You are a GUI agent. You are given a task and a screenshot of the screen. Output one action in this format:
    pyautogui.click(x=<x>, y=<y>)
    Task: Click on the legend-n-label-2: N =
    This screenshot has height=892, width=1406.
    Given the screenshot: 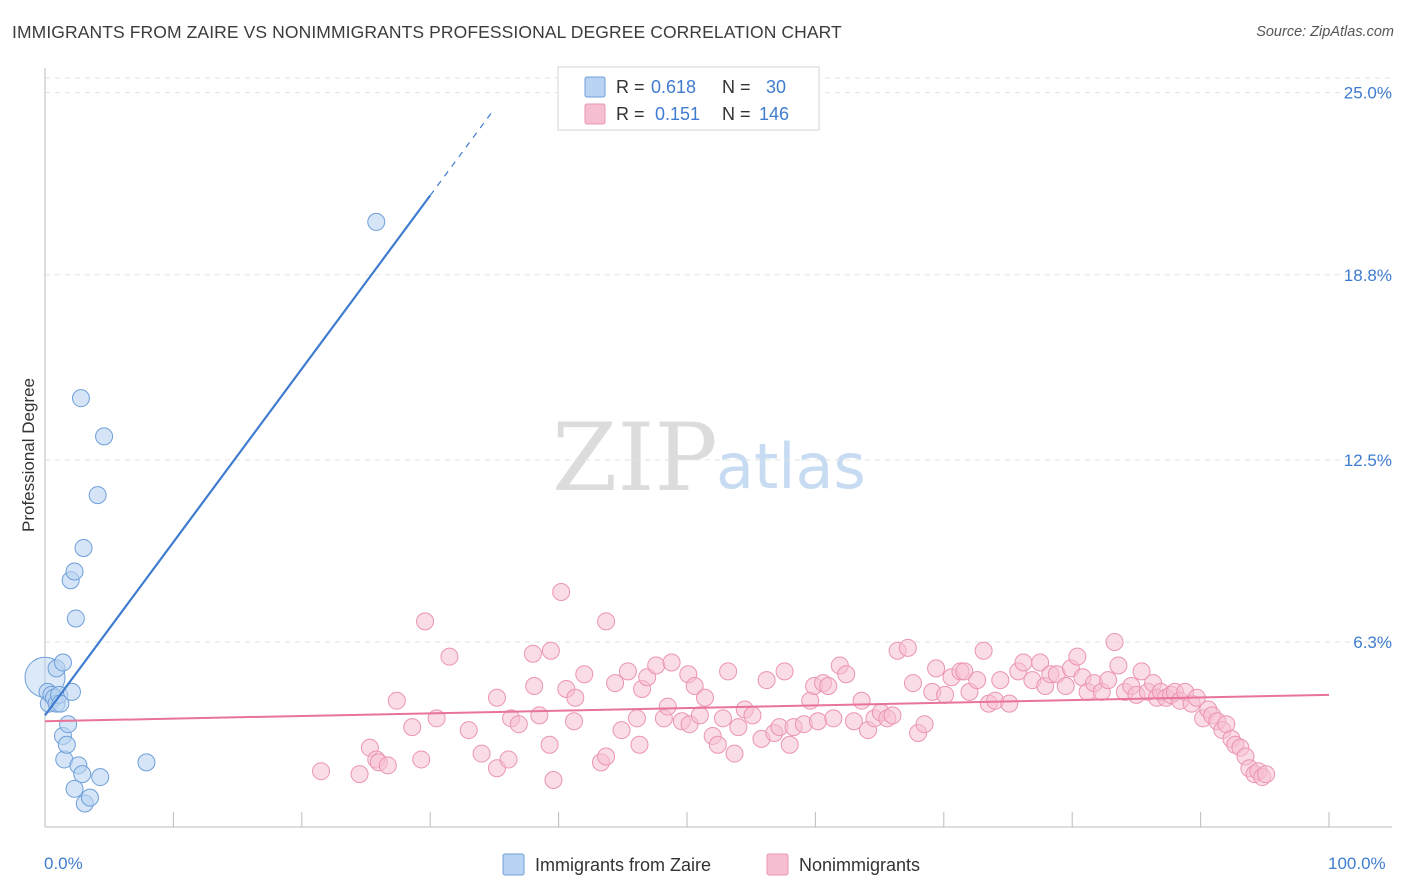 What is the action you would take?
    pyautogui.click(x=736, y=114)
    